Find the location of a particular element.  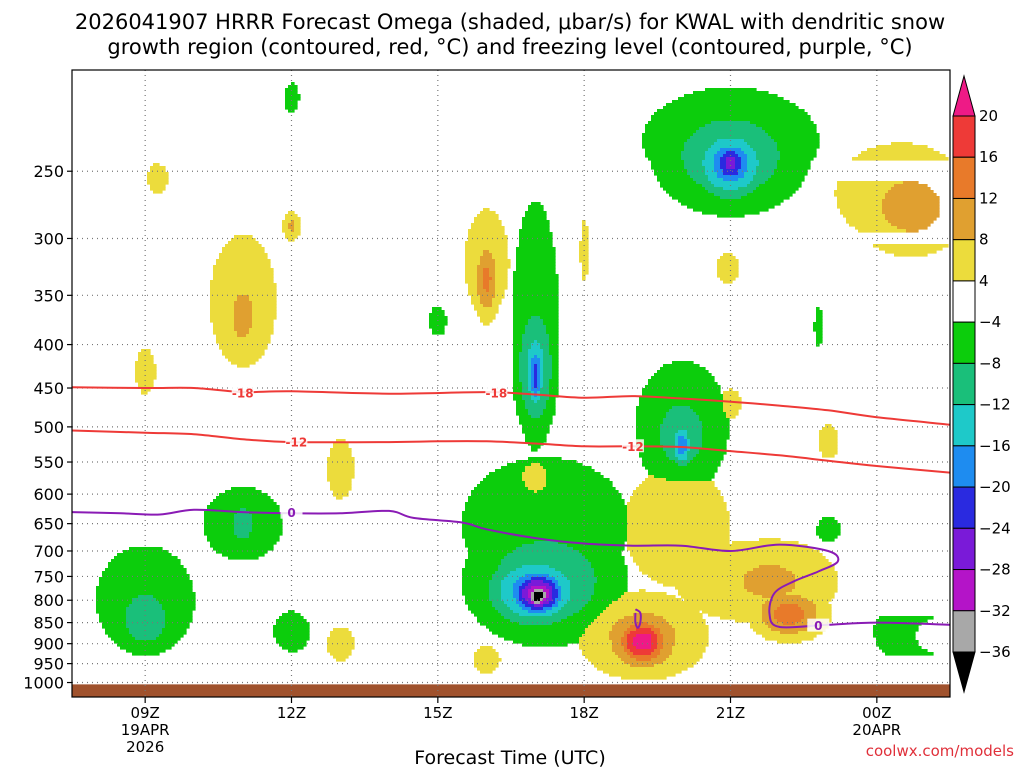

x-axis-title: Forecast Time (UTC) is located at coordinates (509, 757).